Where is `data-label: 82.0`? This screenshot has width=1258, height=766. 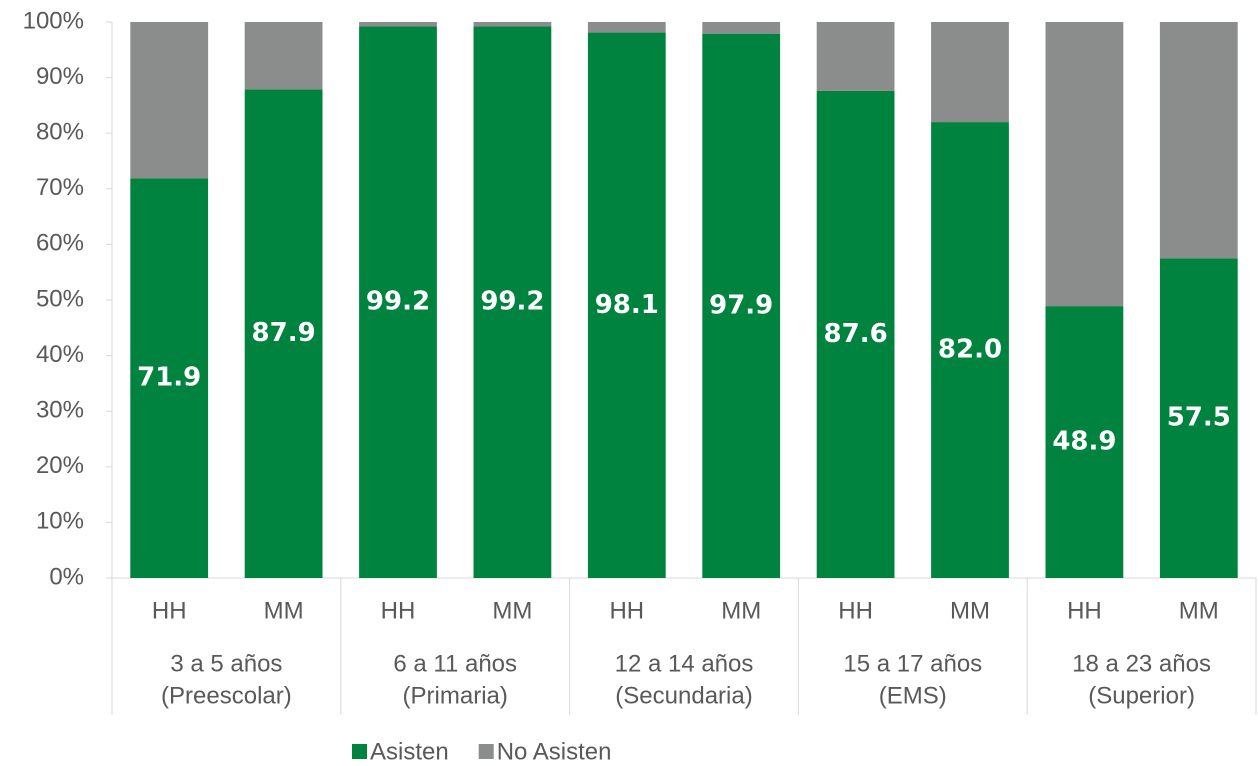 data-label: 82.0 is located at coordinates (970, 350).